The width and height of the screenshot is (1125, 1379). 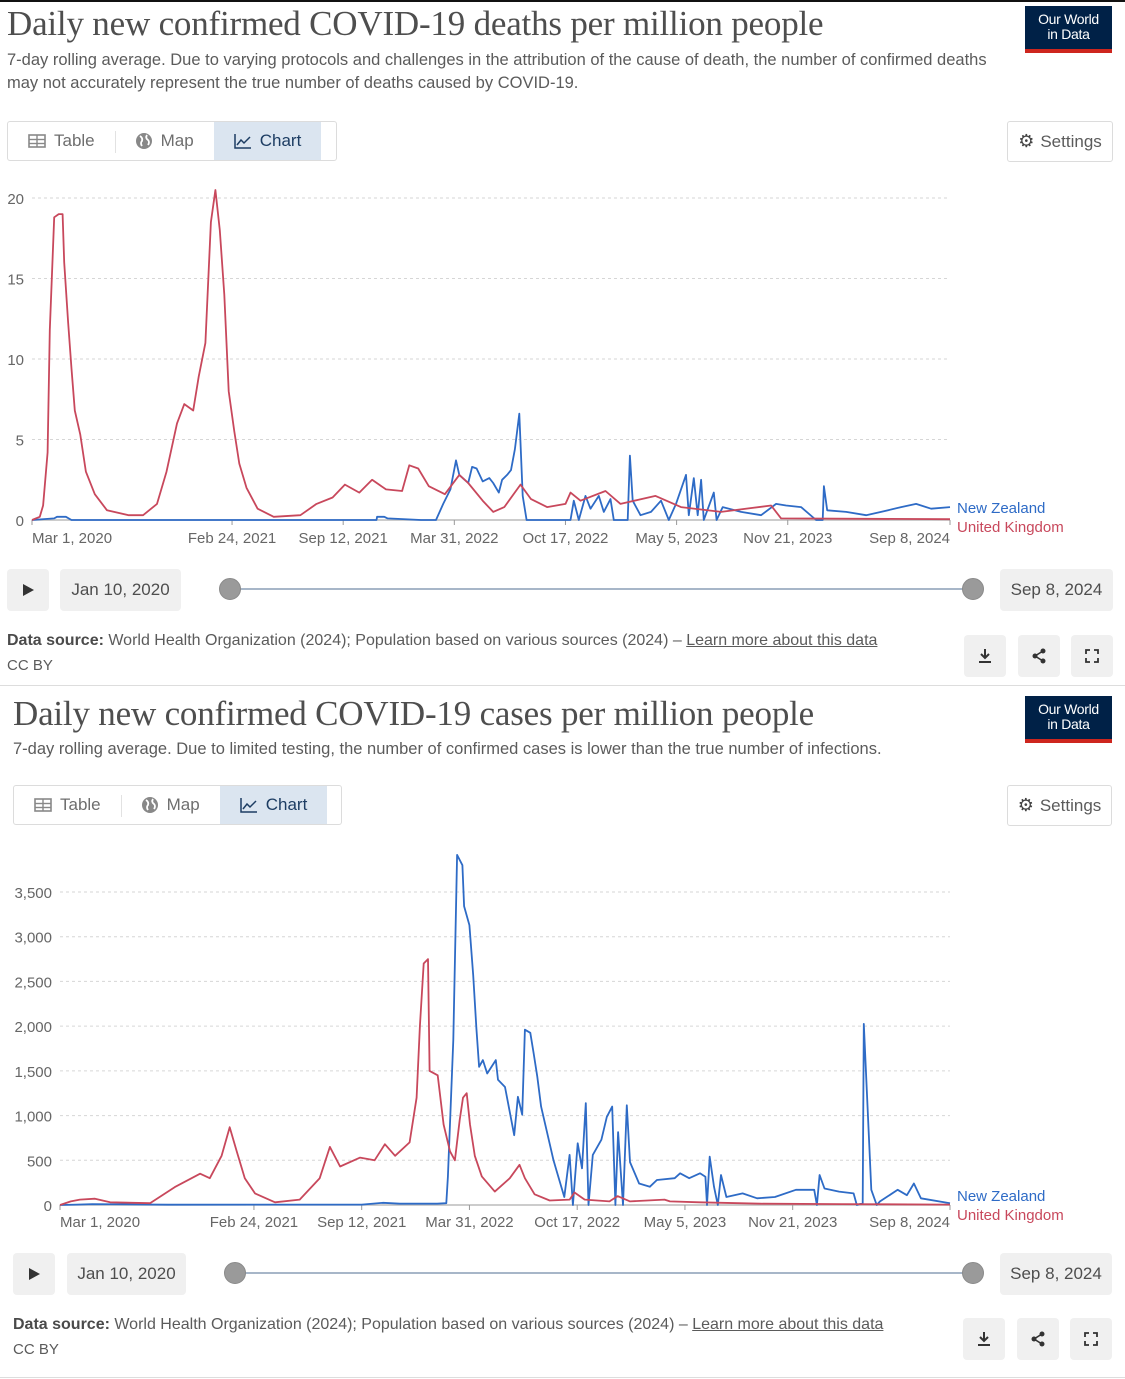 What do you see at coordinates (792, 1222) in the screenshot?
I see `x-tick-label: Nov 21, 2023` at bounding box center [792, 1222].